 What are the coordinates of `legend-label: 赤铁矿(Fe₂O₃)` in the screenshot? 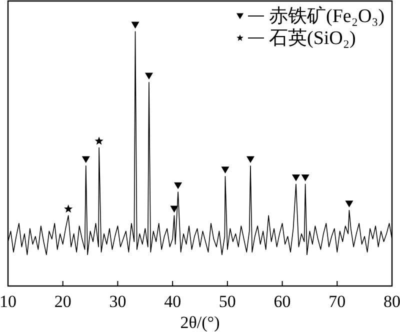 It's located at (327, 16).